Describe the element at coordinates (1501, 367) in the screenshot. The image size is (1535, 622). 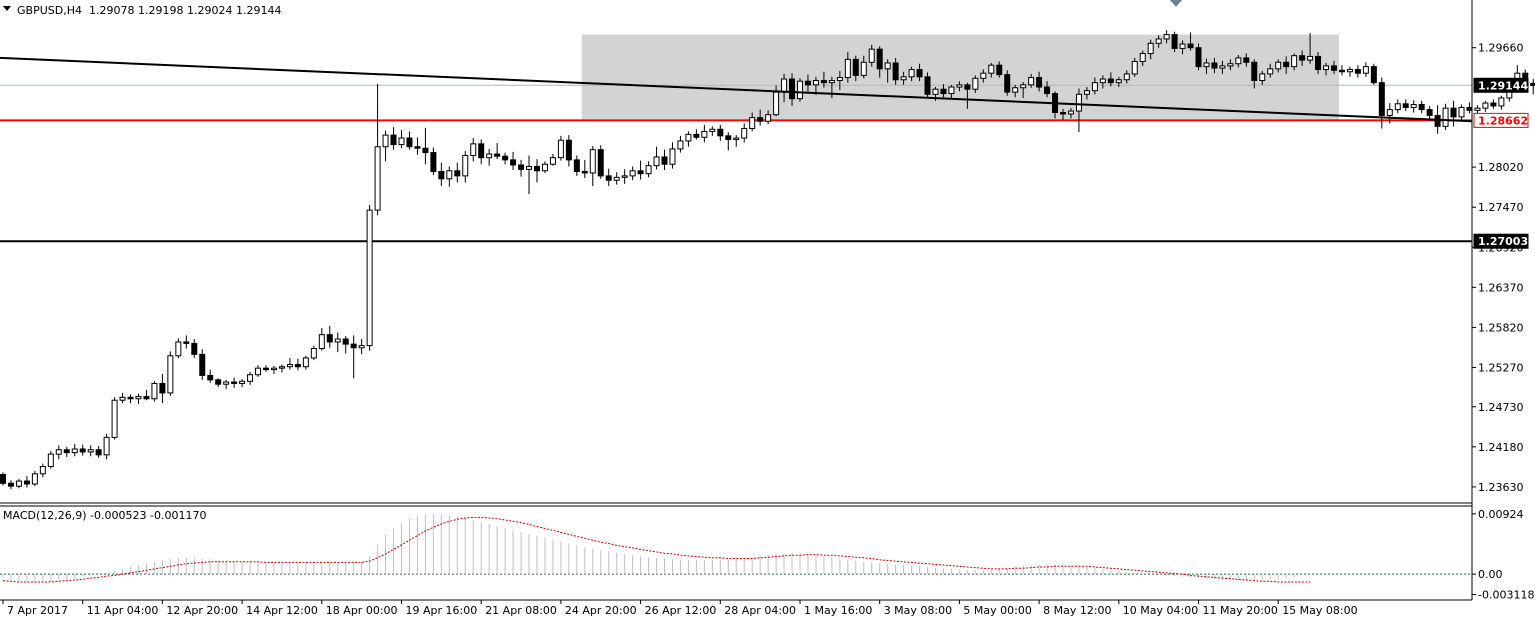
I see `price-tick-label: 1.25270` at that location.